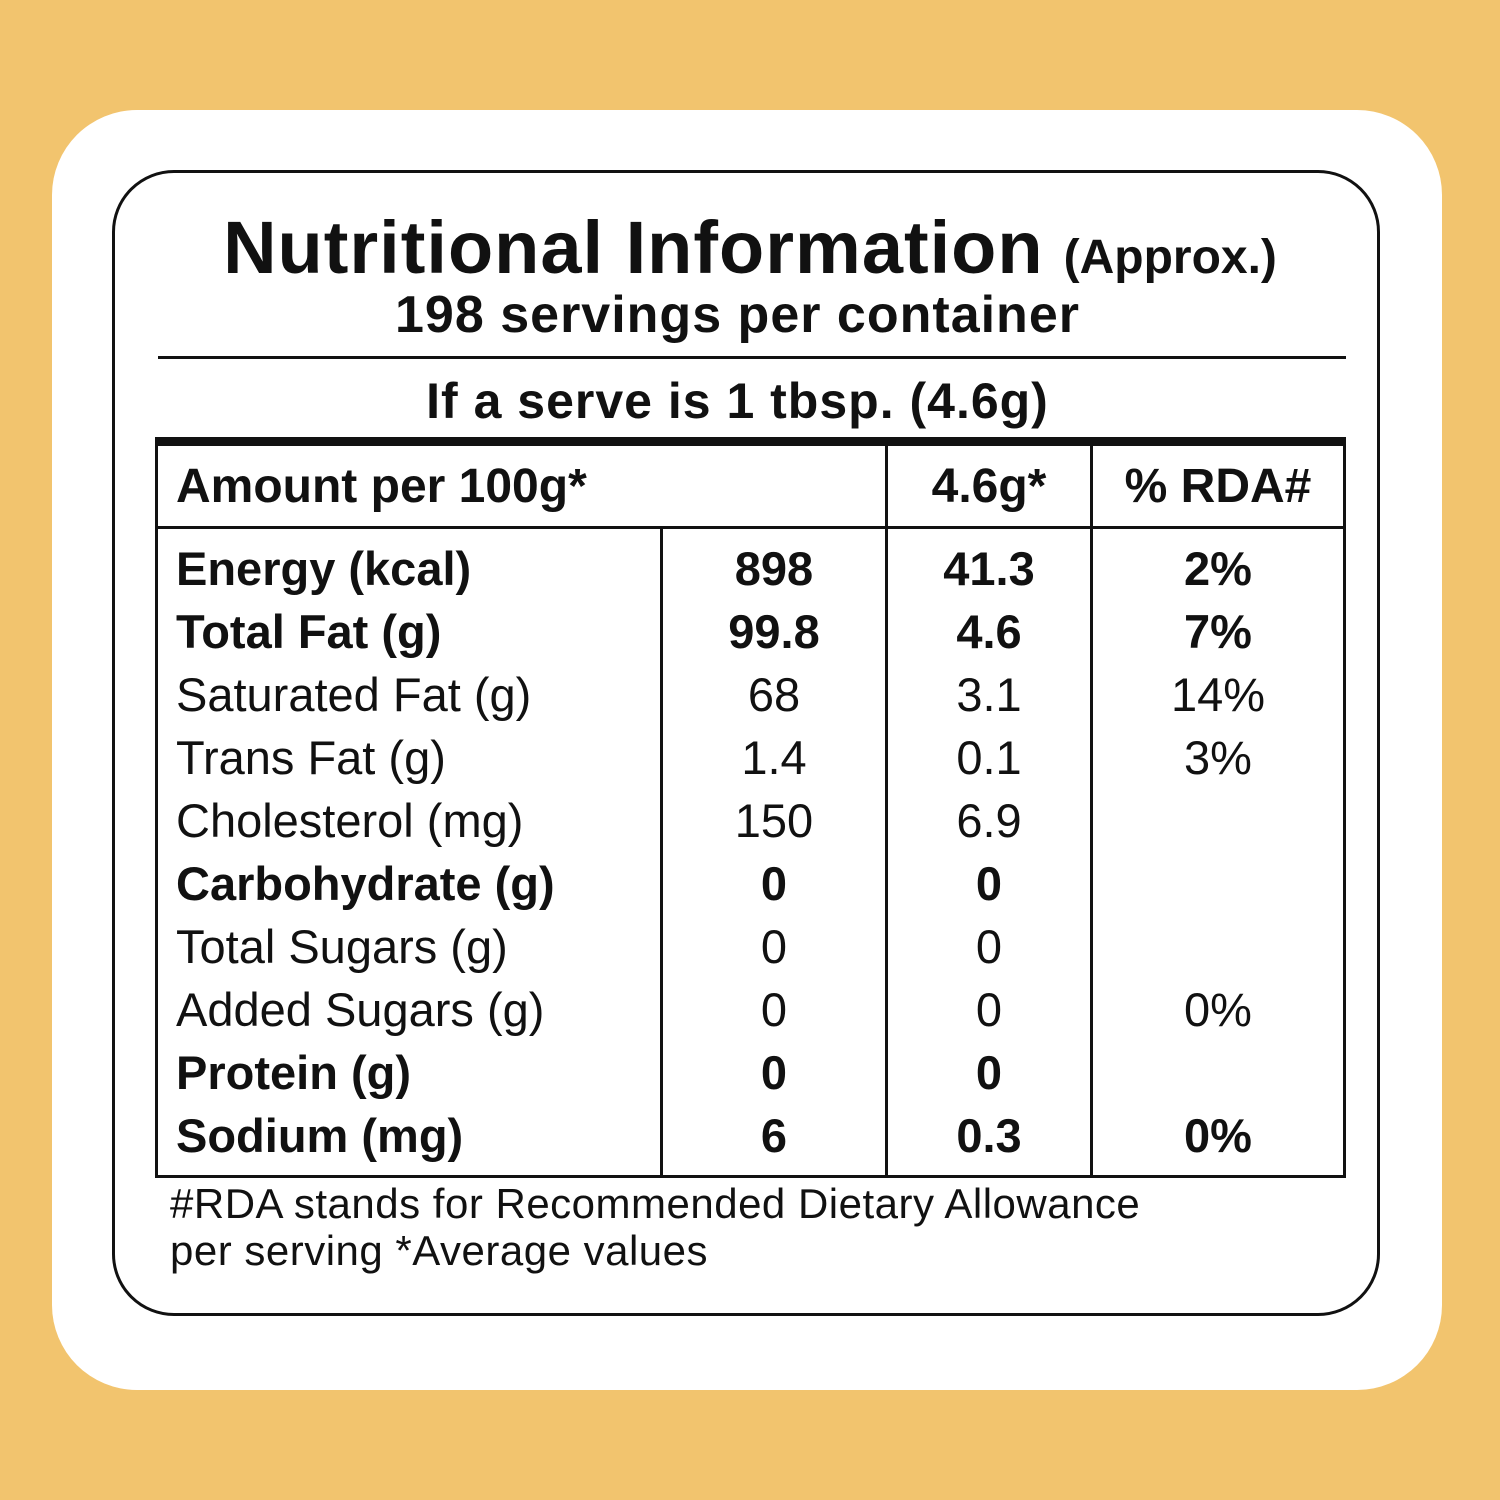  What do you see at coordinates (409, 631) in the screenshot?
I see `nutrient-name: Total Fat (g)` at bounding box center [409, 631].